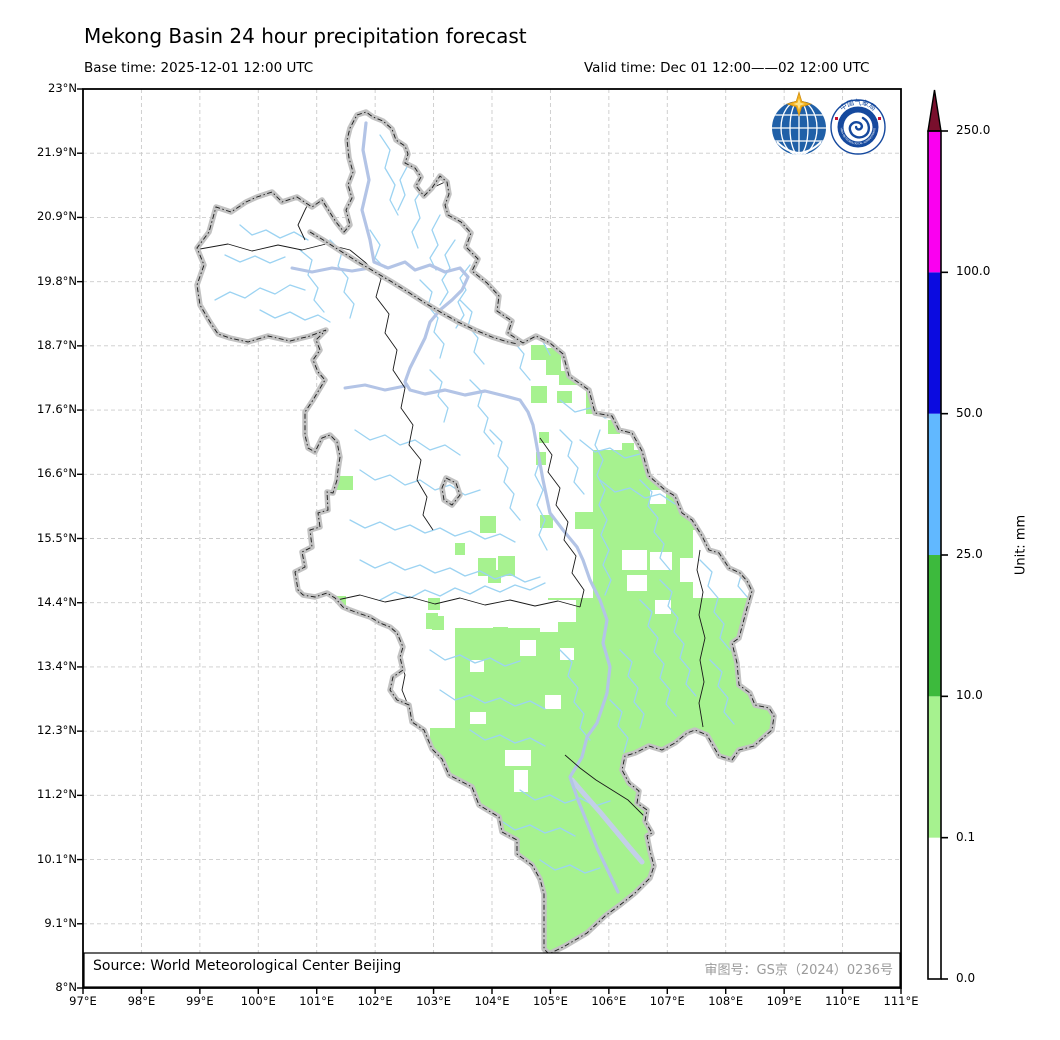 Image resolution: width=1060 pixels, height=1040 pixels. Describe the element at coordinates (799, 122) in the screenshot. I see `wmo-logo-icon` at that location.